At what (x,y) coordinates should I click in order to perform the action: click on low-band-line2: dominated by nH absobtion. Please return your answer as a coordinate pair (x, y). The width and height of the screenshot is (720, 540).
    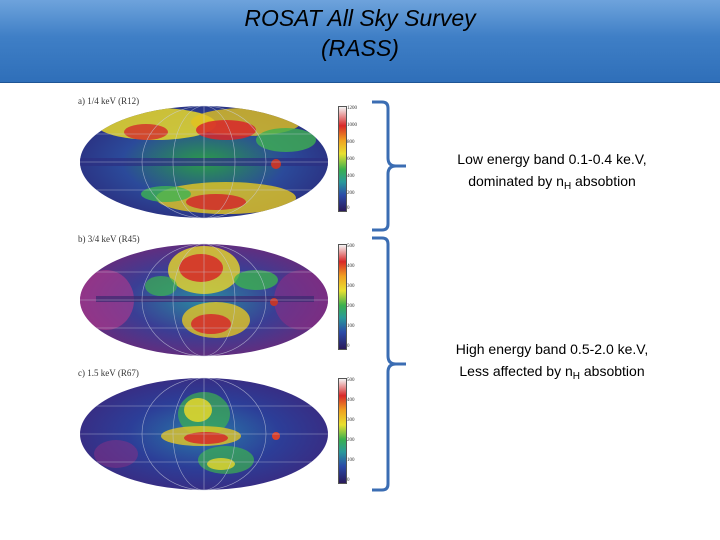
    Looking at the image, I should click on (552, 182).